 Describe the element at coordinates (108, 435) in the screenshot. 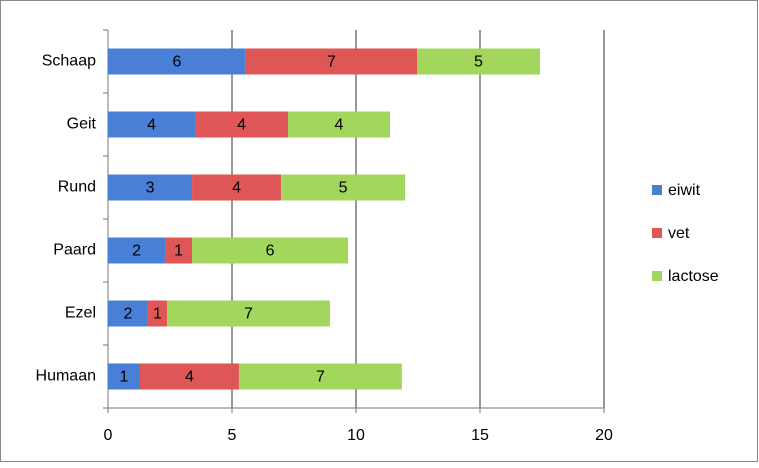

I see `x-tick-label: 0` at that location.